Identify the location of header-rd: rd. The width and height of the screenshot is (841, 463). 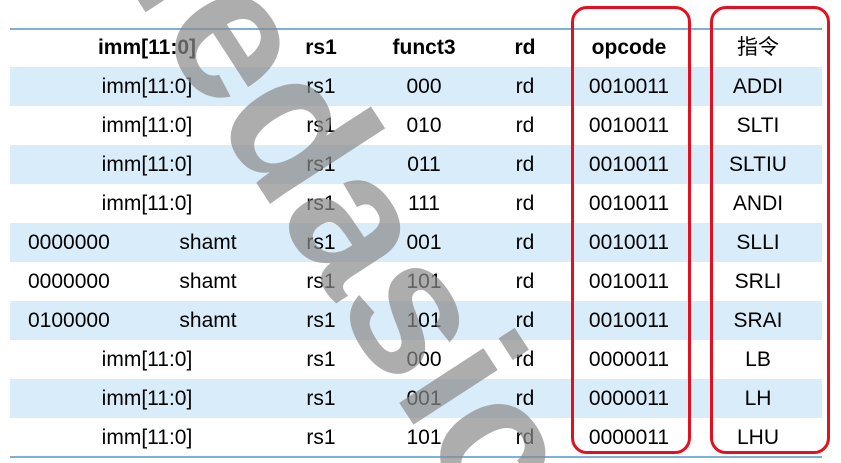
(525, 47).